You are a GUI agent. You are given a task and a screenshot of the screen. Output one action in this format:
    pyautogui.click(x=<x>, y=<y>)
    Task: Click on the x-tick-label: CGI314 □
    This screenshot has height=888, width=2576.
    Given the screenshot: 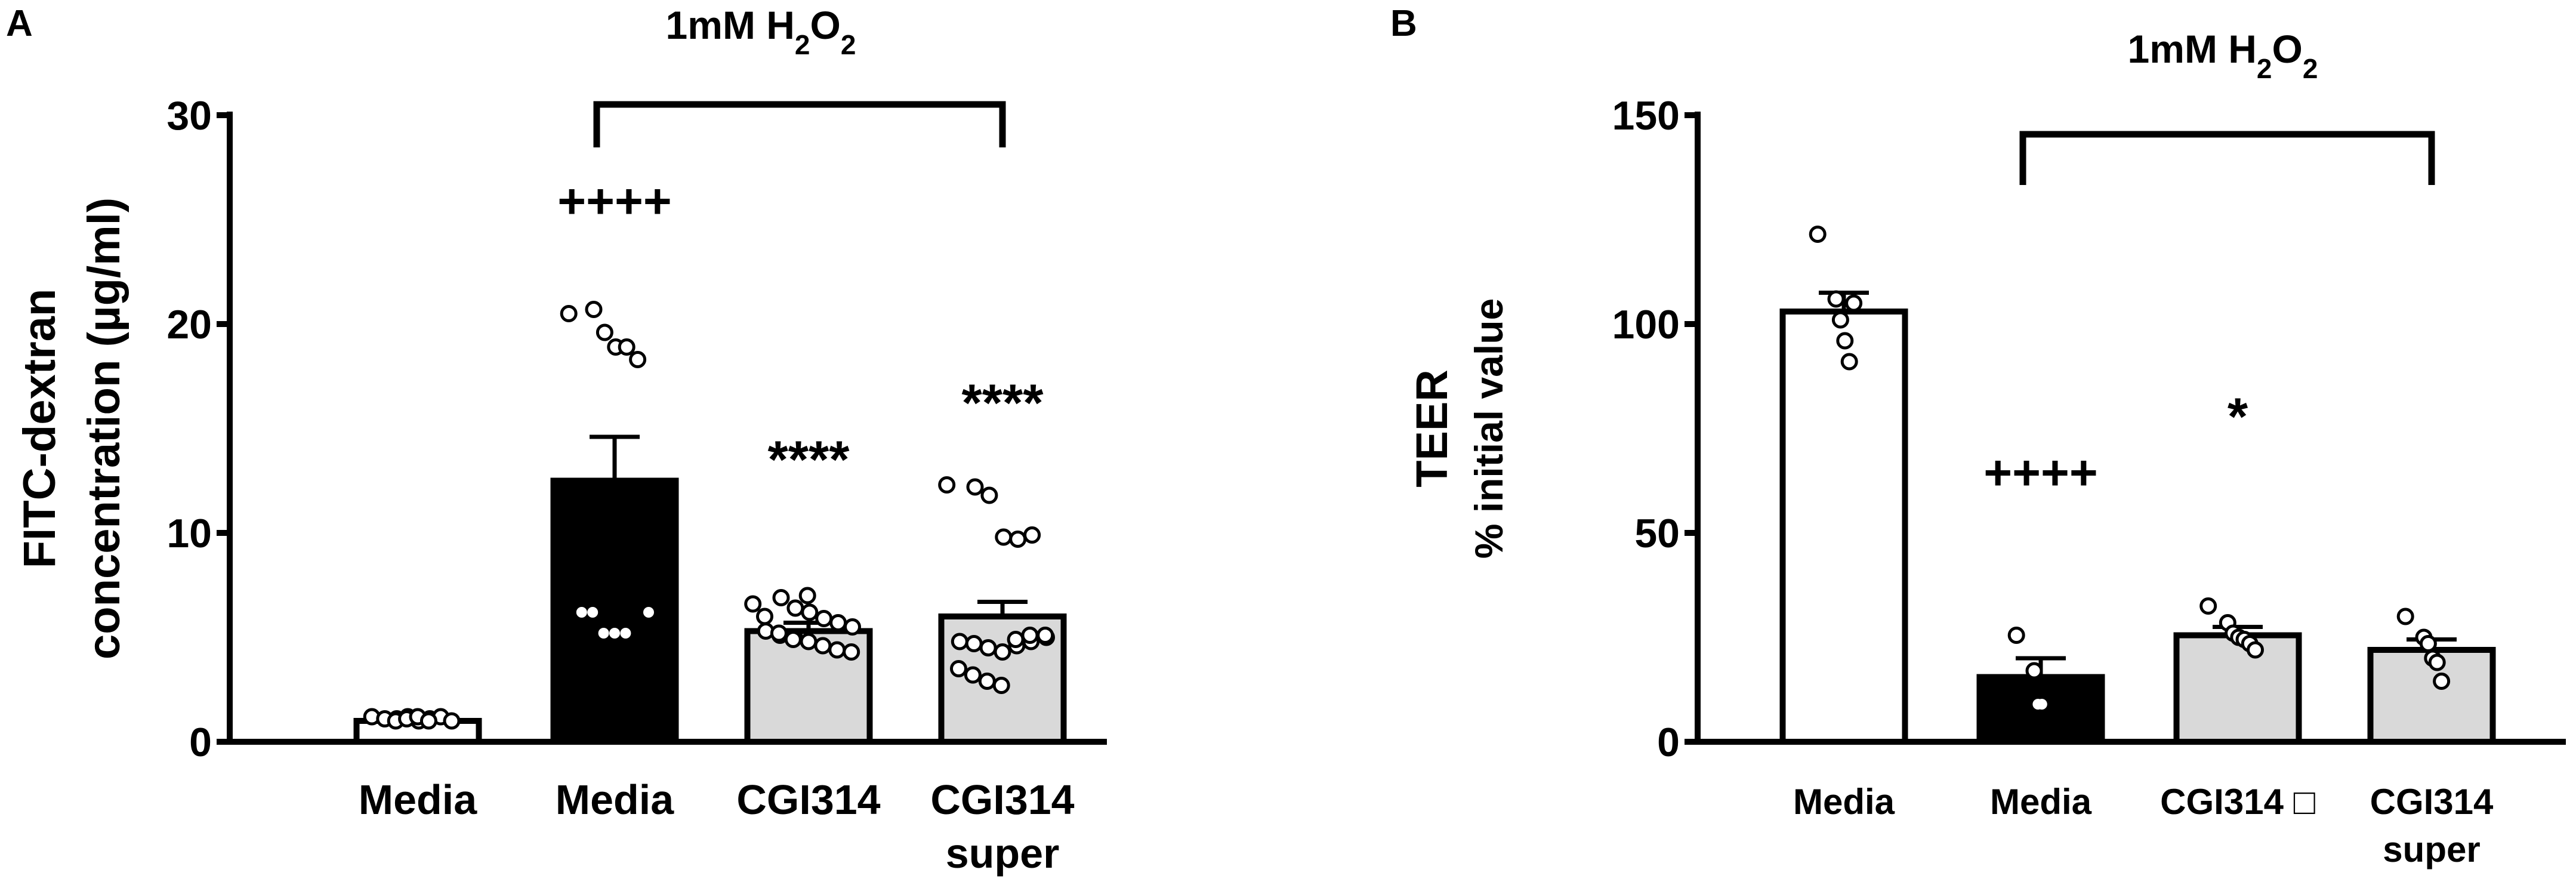 What is the action you would take?
    pyautogui.click(x=2237, y=802)
    